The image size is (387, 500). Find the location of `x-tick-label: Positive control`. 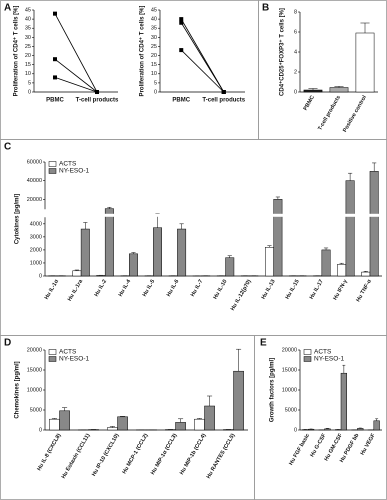

x-tick-label: Positive control is located at coordinates (355, 113).